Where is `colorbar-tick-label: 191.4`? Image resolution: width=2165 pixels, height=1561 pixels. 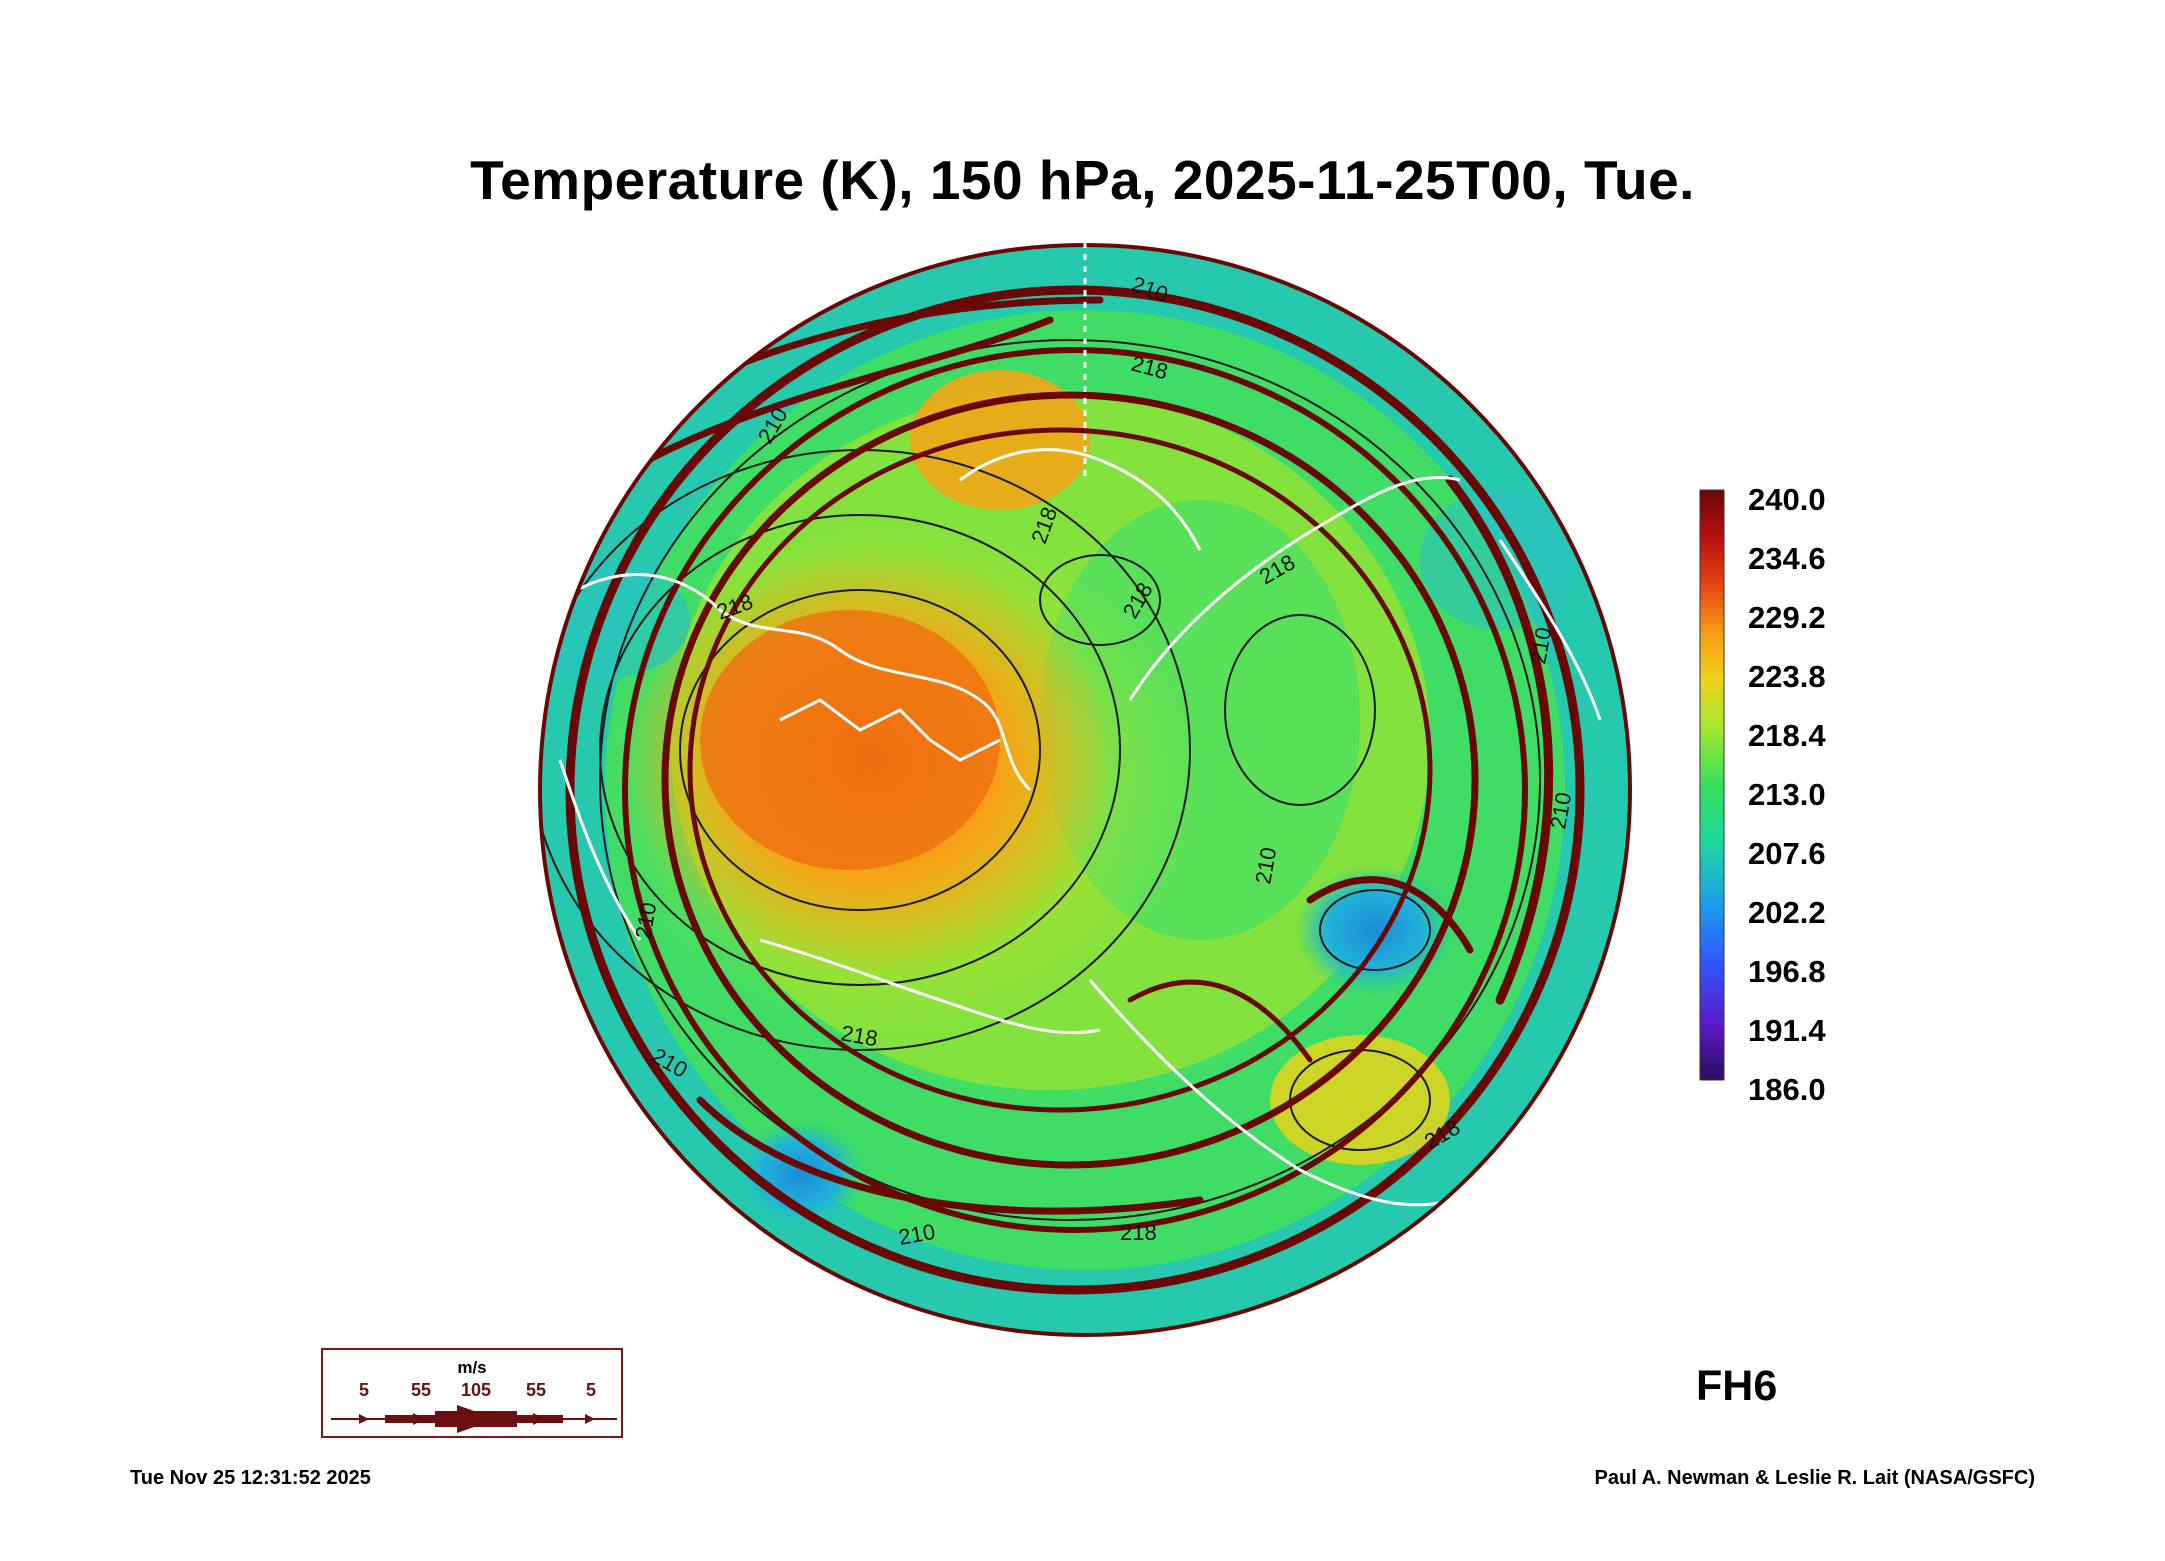
colorbar-tick-label: 191.4 is located at coordinates (1787, 1030).